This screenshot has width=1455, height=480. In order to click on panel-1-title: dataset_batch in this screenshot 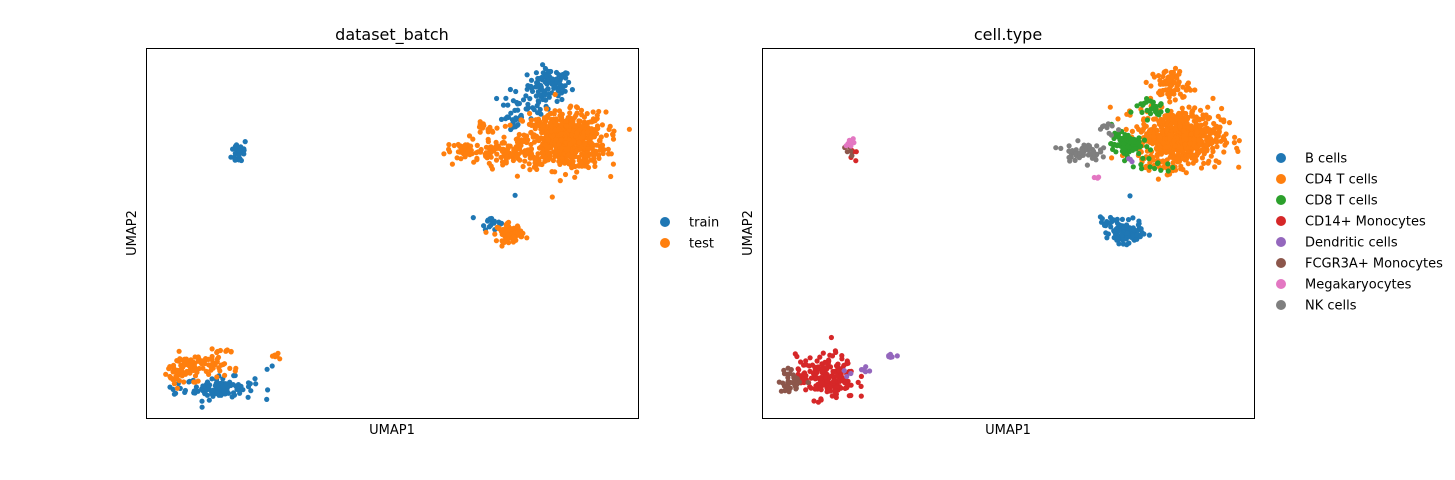, I will do `click(392, 35)`.